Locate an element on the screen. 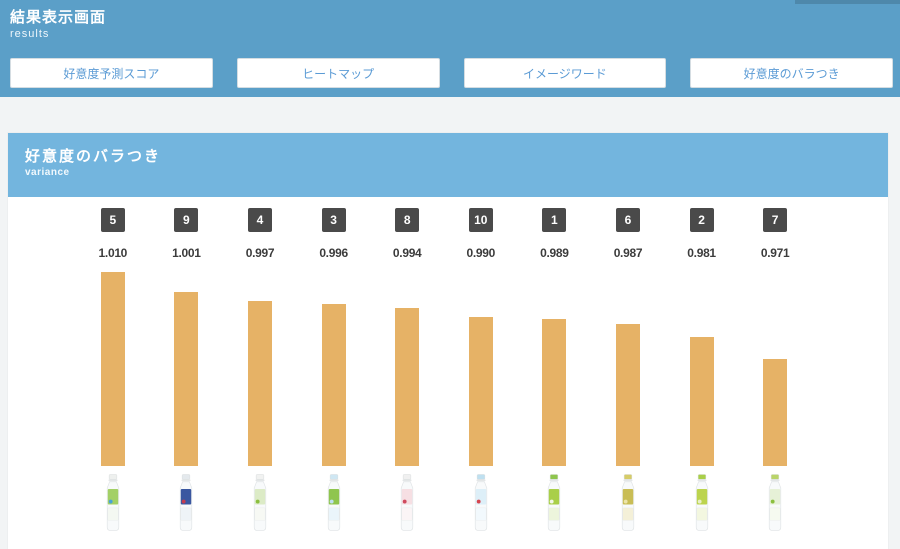 This screenshot has height=549, width=900. chart-column: 1 0.989 is located at coordinates (555, 370).